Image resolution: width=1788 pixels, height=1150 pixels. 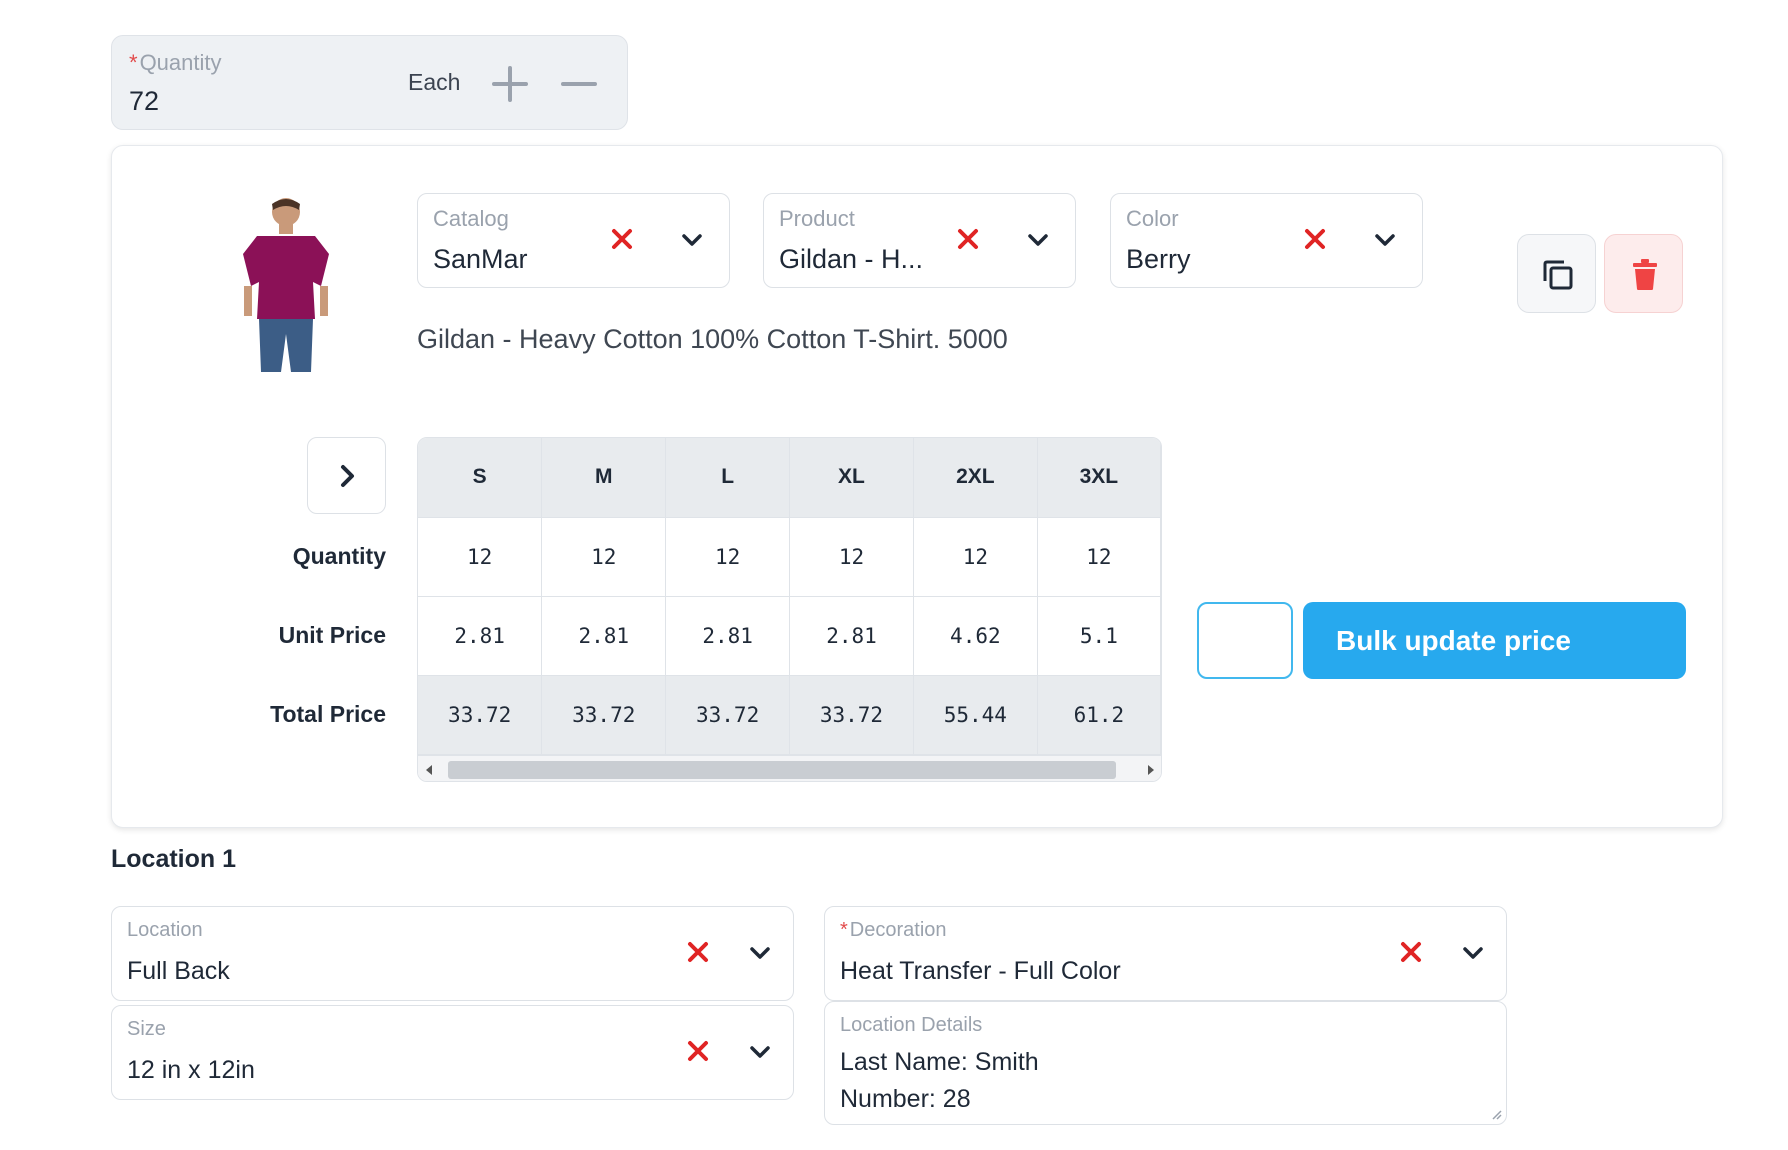 I want to click on color-label: Color, so click(x=1152, y=218).